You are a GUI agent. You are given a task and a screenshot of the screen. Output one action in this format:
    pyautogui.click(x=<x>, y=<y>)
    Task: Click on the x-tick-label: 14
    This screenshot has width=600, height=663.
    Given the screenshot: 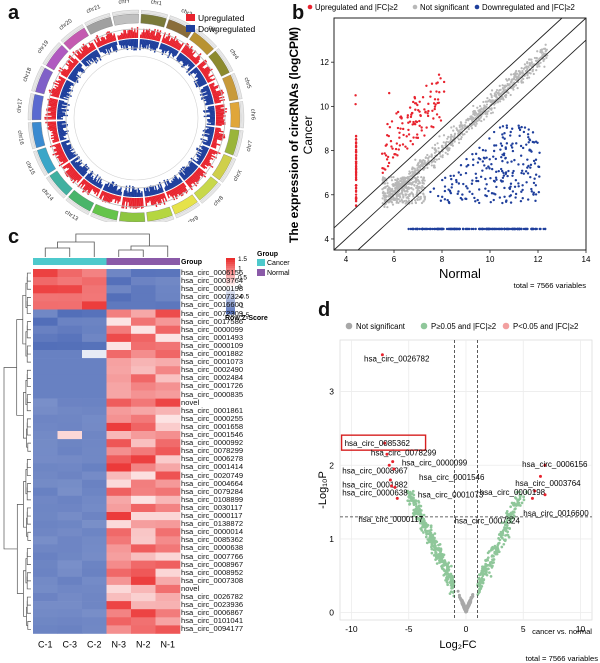 What is the action you would take?
    pyautogui.click(x=586, y=259)
    